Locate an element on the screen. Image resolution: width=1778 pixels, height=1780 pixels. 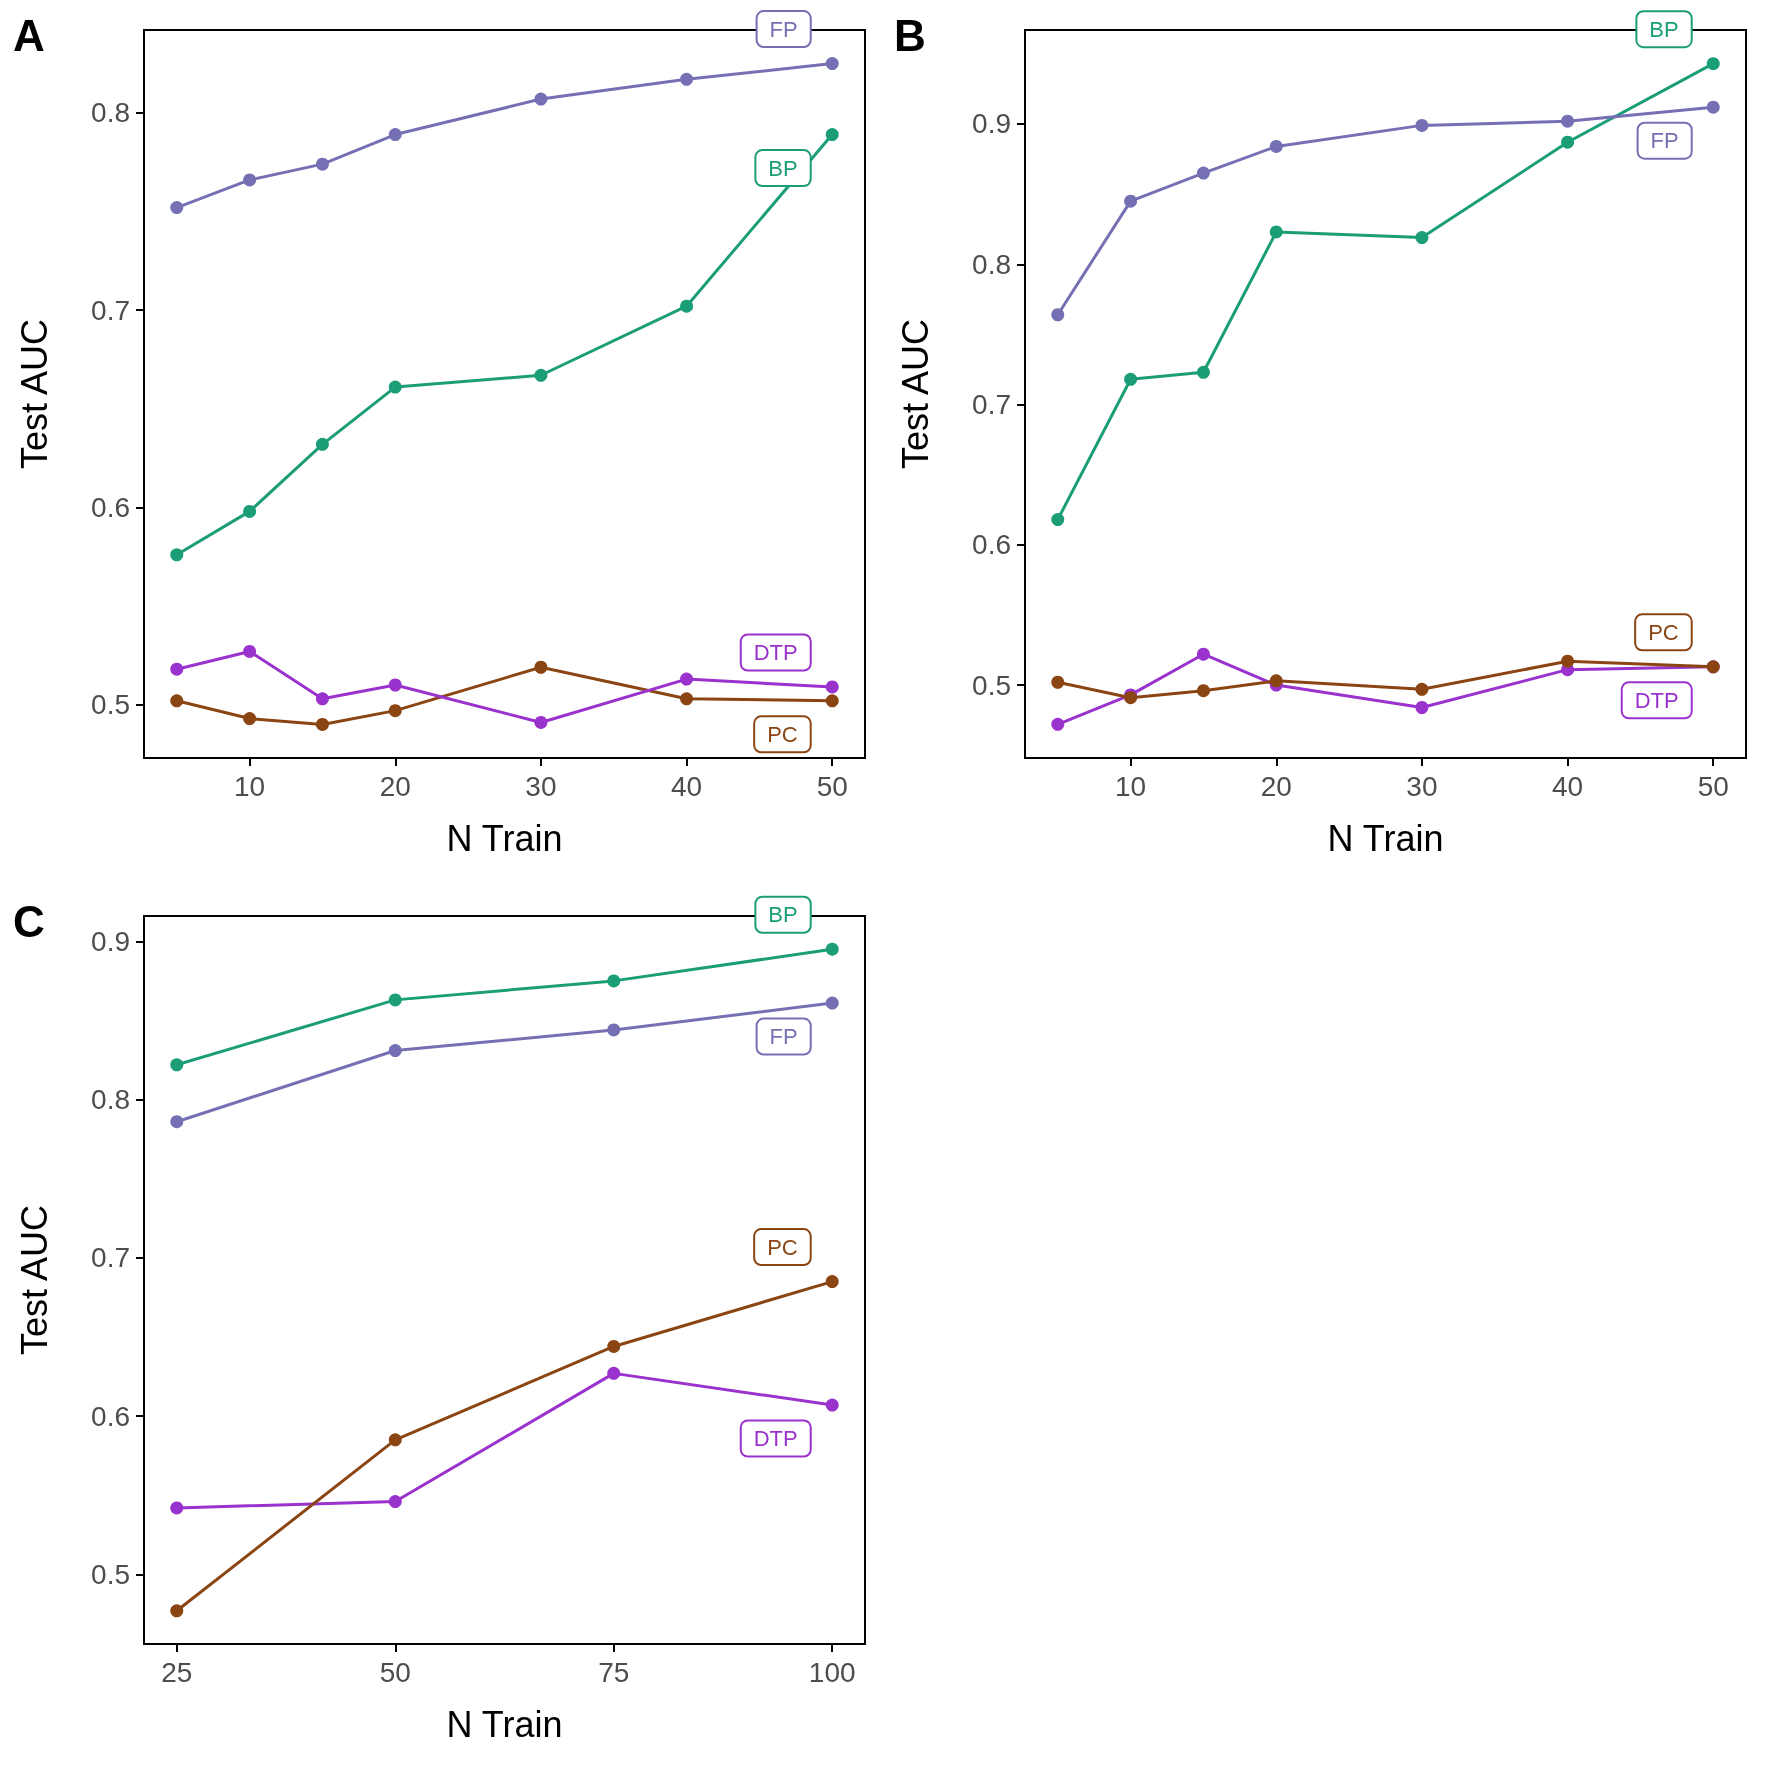
x-tick-label: 75 is located at coordinates (614, 1672).